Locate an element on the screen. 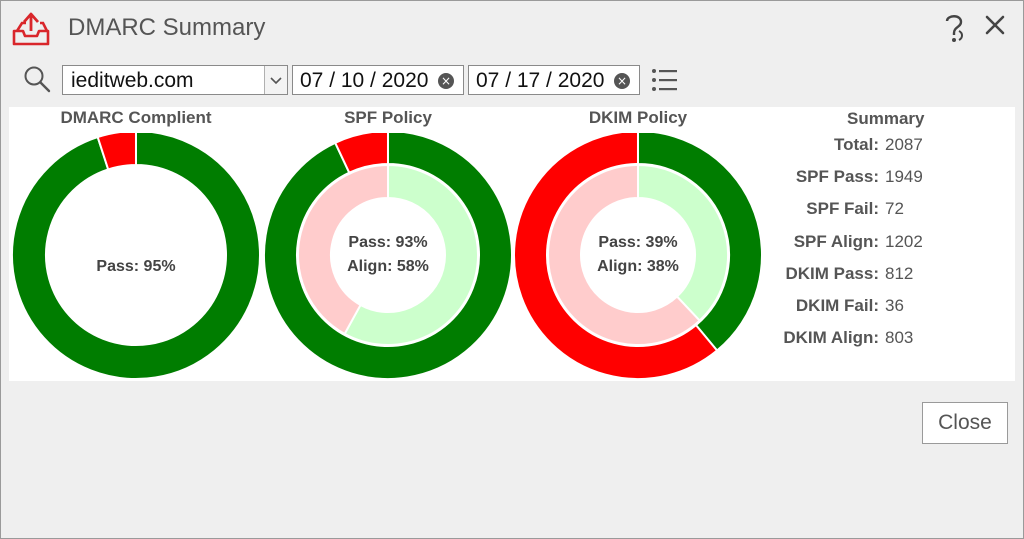  dmarc-center-label: Pass: 95% is located at coordinates (136, 267).